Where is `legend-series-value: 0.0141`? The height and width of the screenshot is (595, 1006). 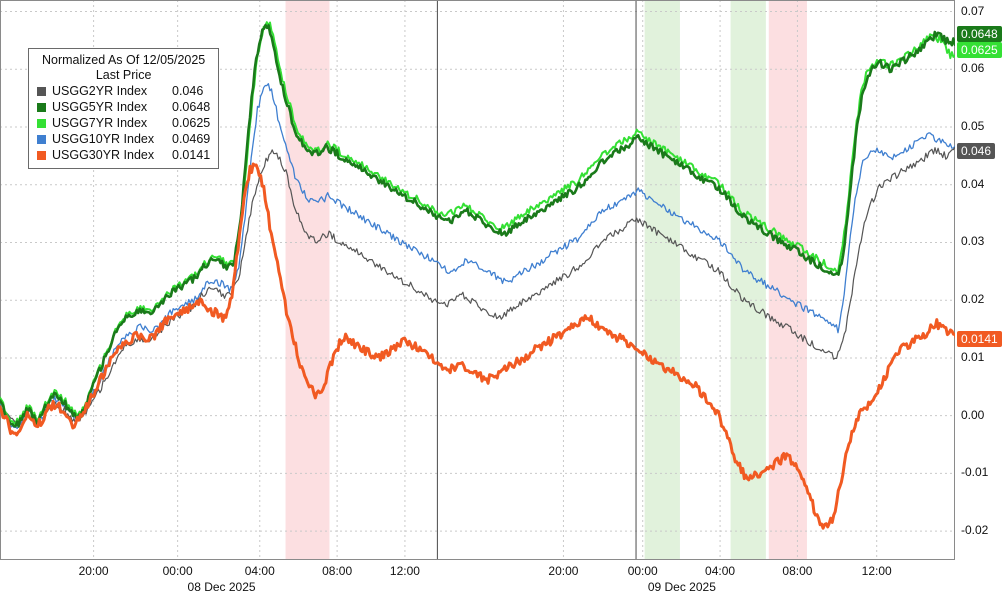 legend-series-value: 0.0141 is located at coordinates (191, 155).